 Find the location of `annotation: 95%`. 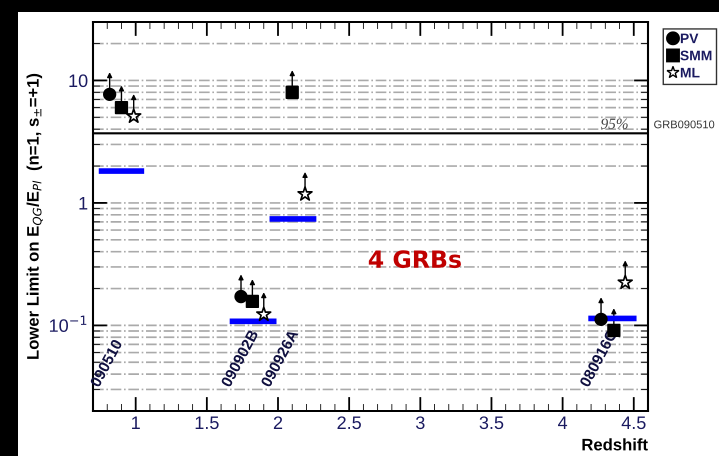

annotation: 95% is located at coordinates (614, 123).